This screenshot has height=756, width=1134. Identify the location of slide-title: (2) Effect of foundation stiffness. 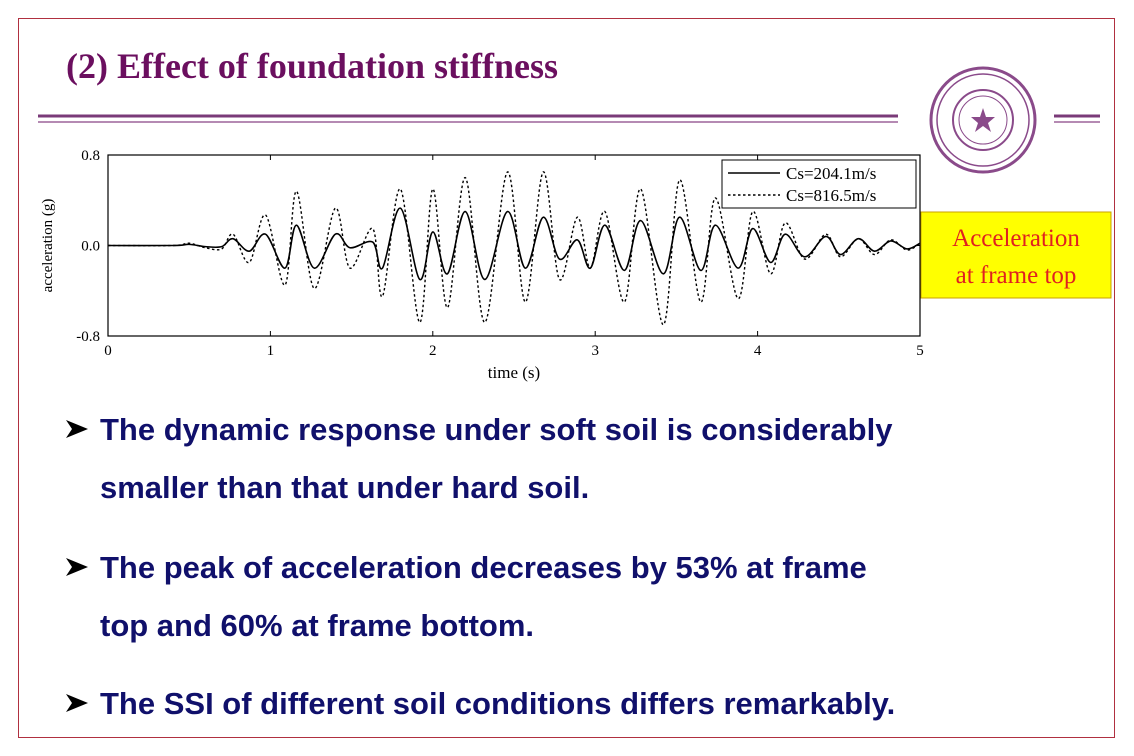
(312, 66).